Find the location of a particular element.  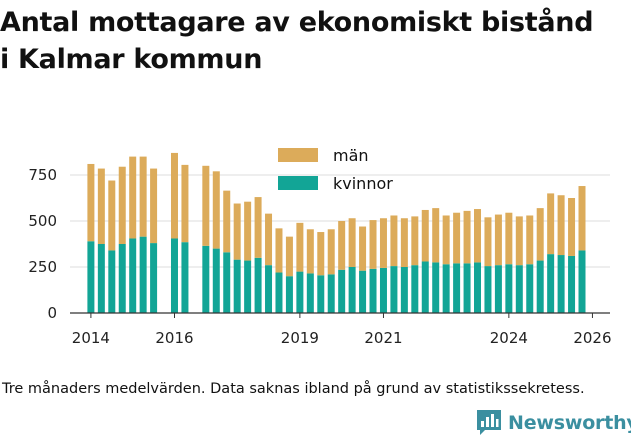

y-tick-label: 500 is located at coordinates (42, 221).